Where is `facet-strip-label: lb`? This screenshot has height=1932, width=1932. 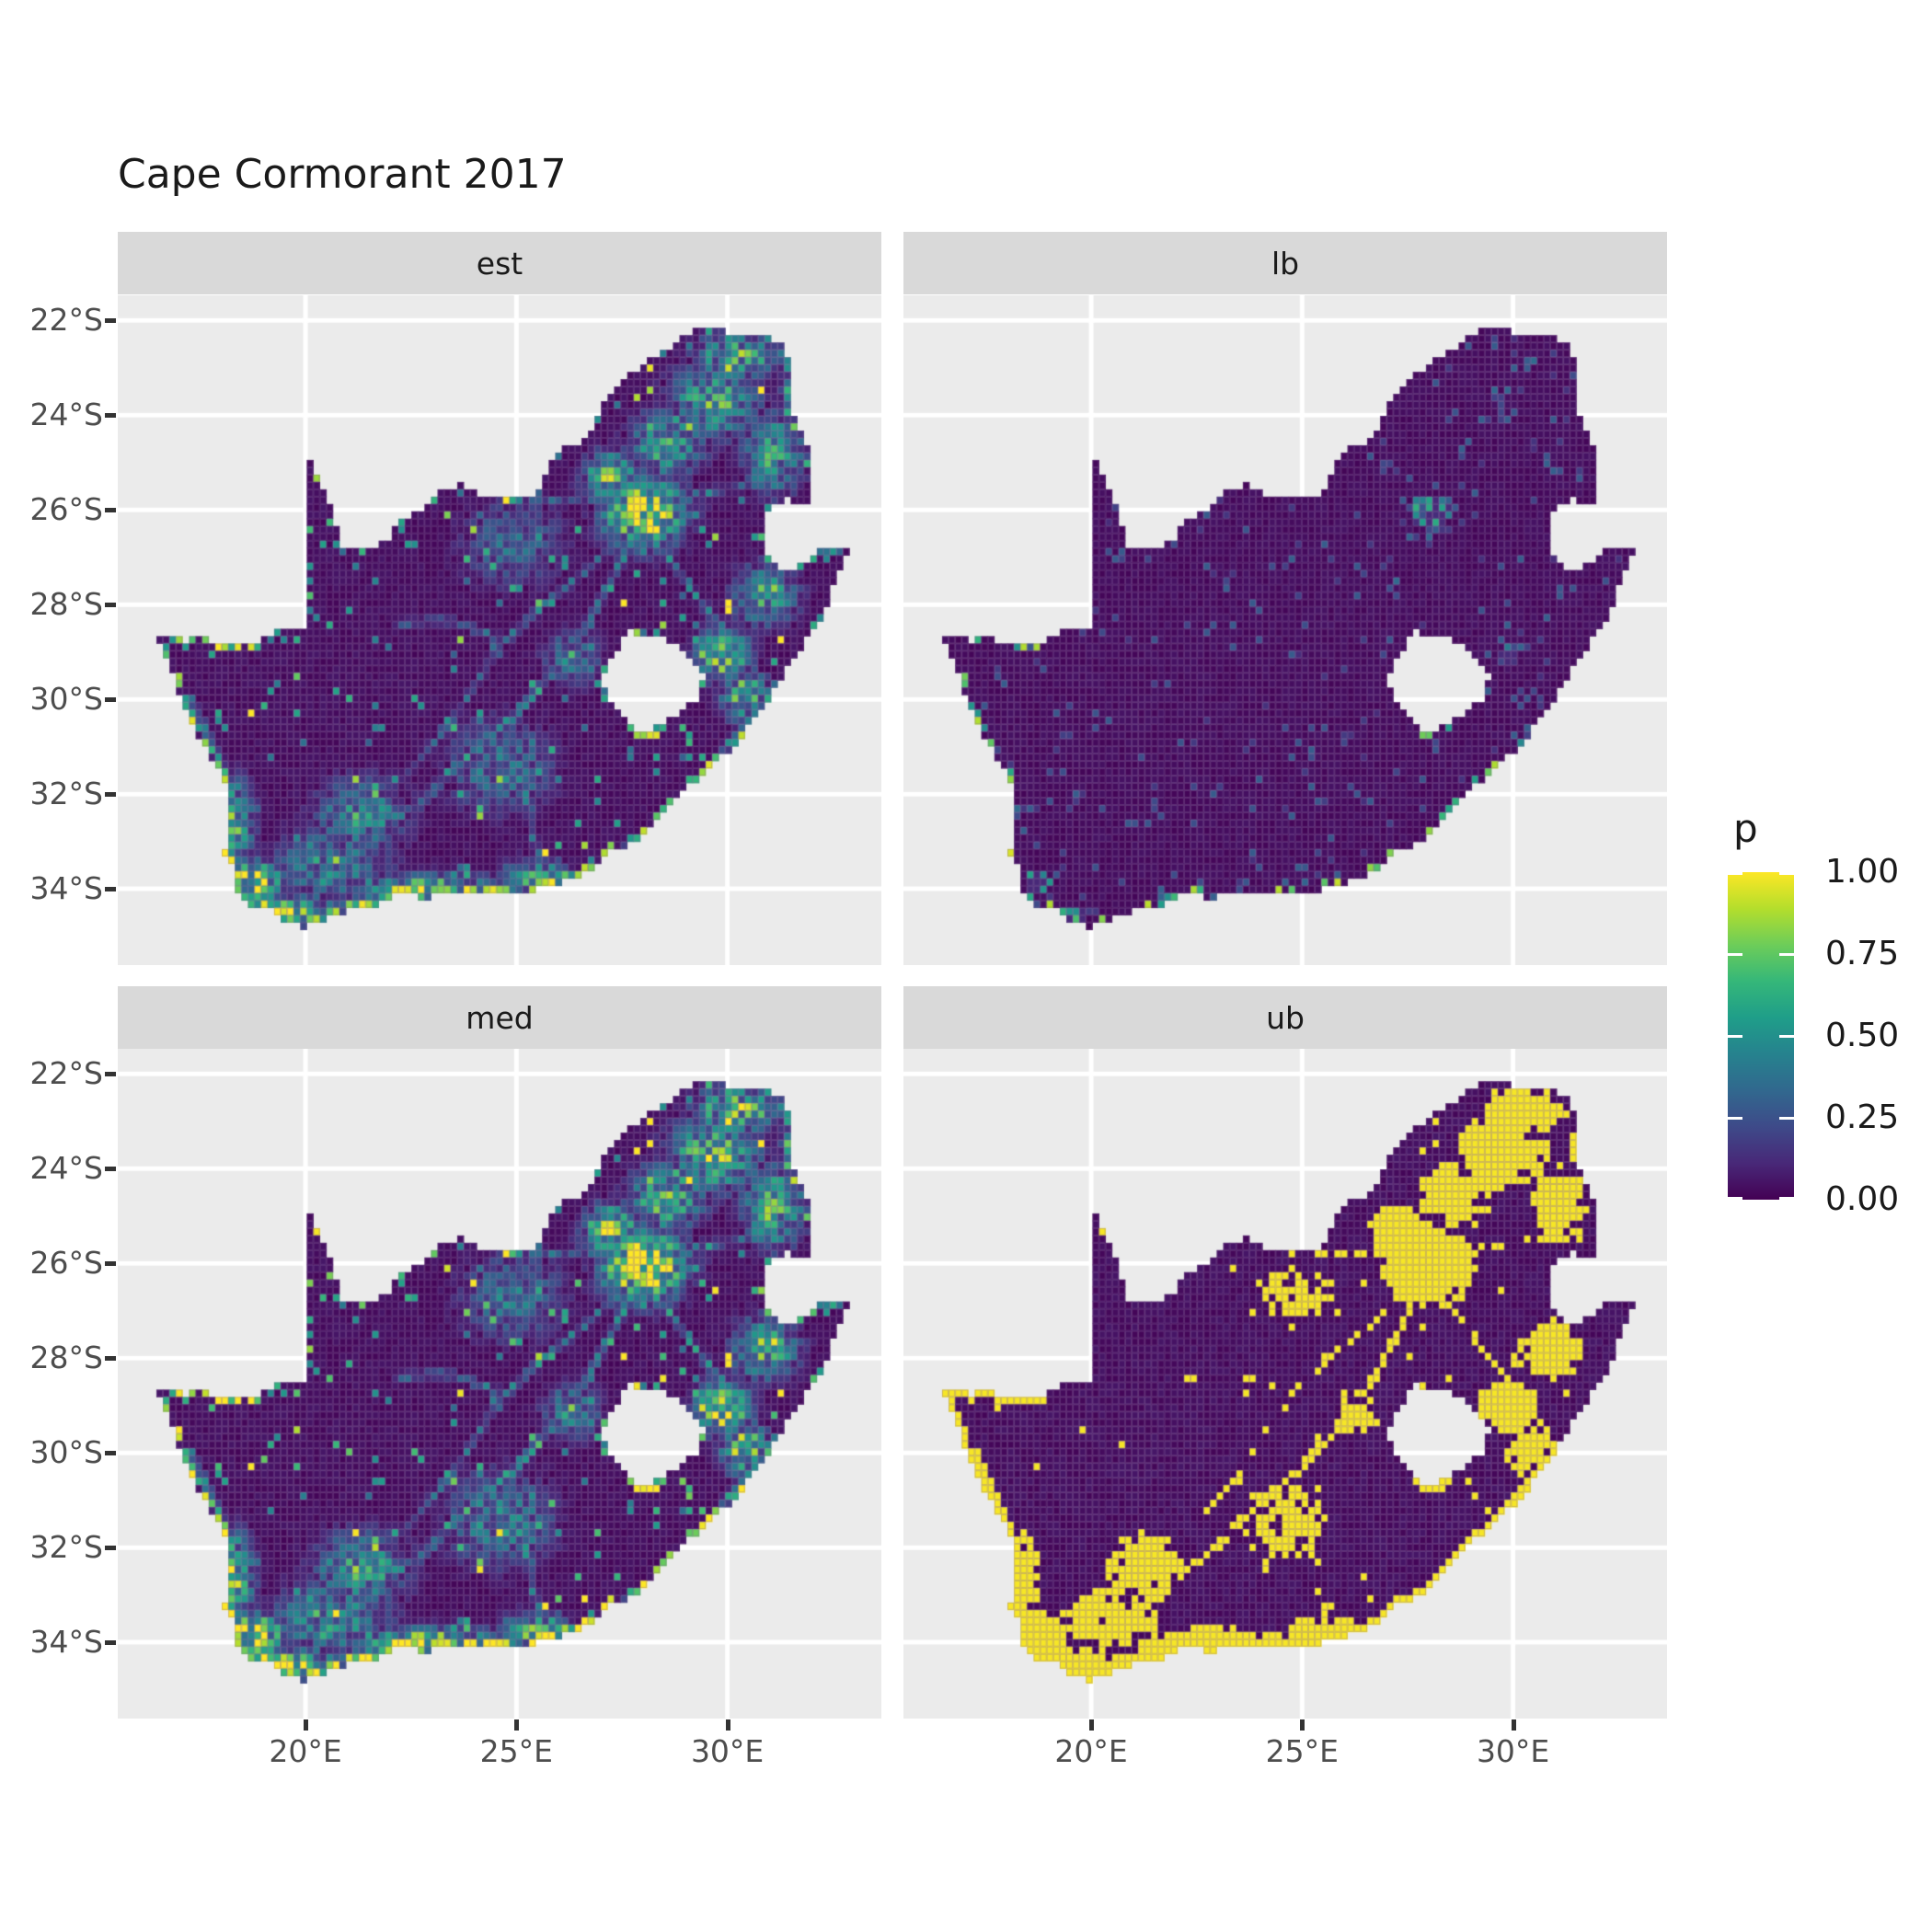 facet-strip-label: lb is located at coordinates (1285, 263).